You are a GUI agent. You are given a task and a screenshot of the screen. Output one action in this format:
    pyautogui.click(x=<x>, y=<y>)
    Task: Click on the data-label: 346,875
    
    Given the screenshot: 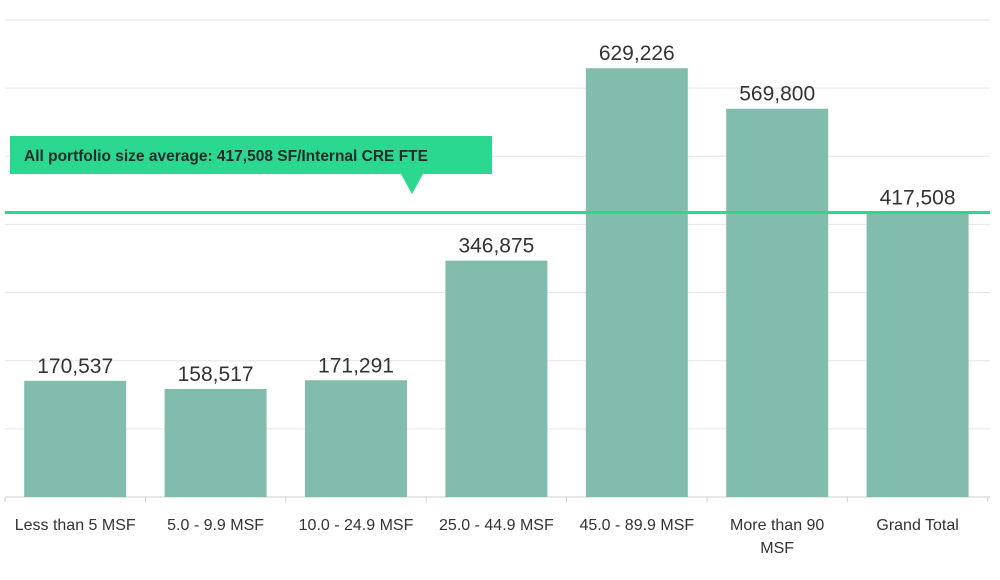 What is the action you would take?
    pyautogui.click(x=496, y=246)
    